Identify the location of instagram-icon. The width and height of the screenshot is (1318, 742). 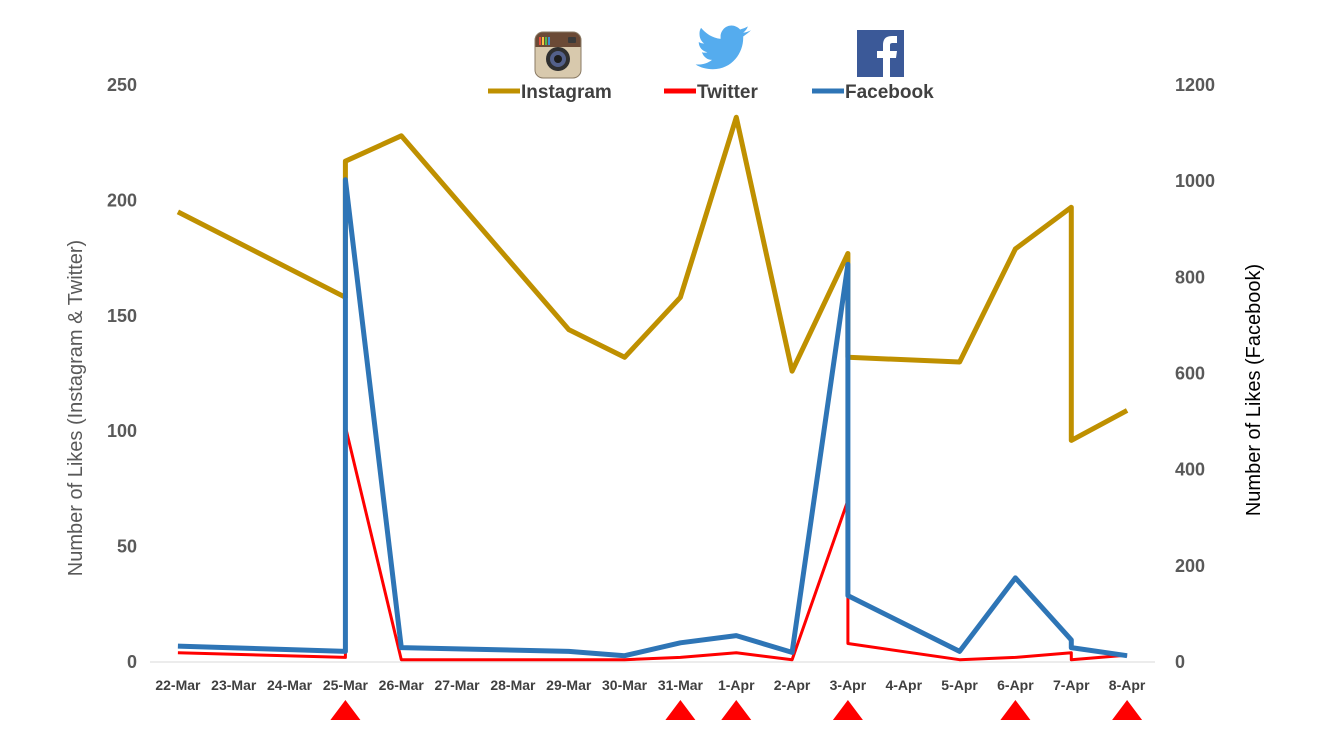
(558, 55).